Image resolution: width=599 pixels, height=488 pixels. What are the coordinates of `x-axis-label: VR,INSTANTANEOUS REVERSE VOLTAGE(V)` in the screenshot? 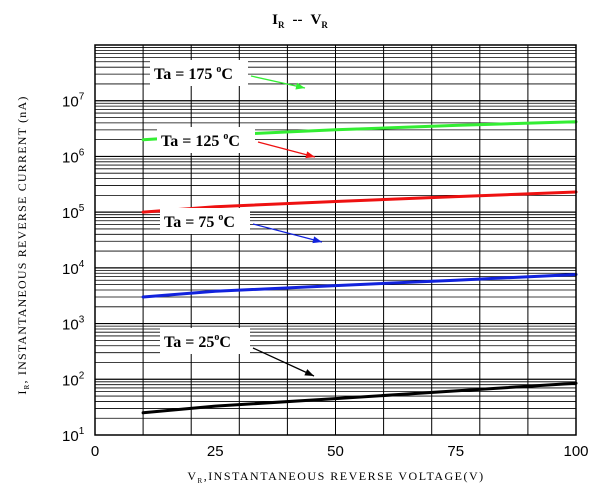 It's located at (335, 477).